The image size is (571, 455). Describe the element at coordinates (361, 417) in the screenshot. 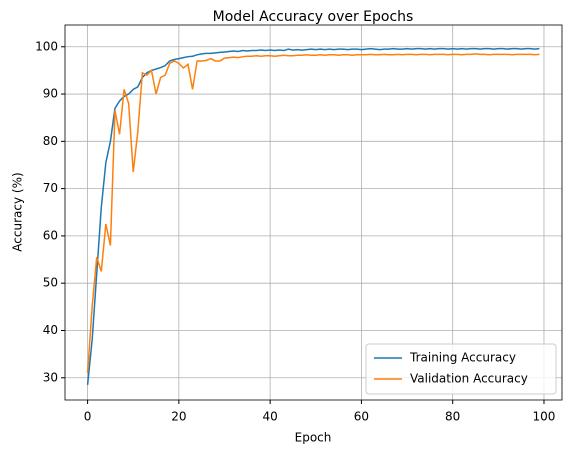

I see `x-tick-label: 60` at that location.